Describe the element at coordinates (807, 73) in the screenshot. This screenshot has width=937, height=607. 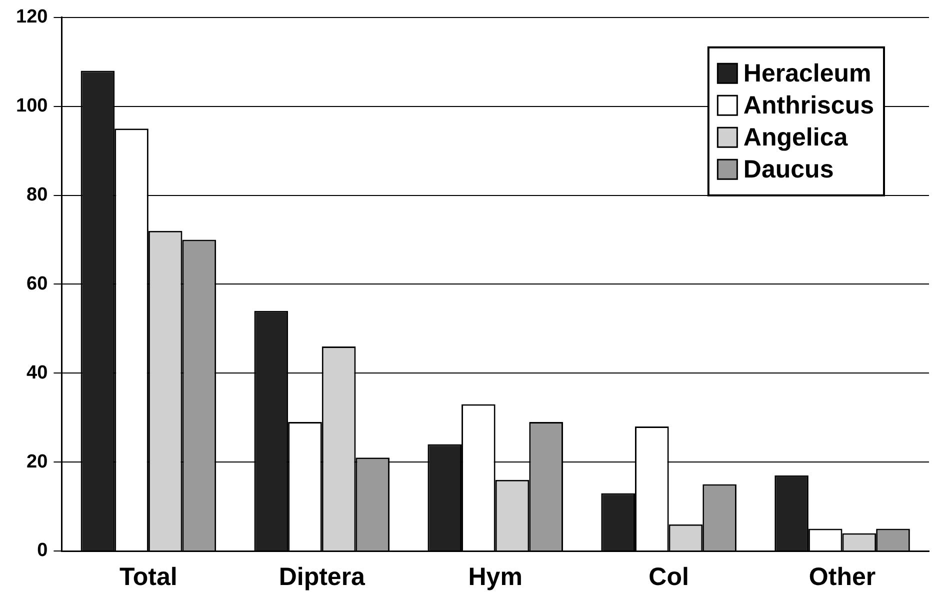
I see `legend-label: Heracleum` at that location.